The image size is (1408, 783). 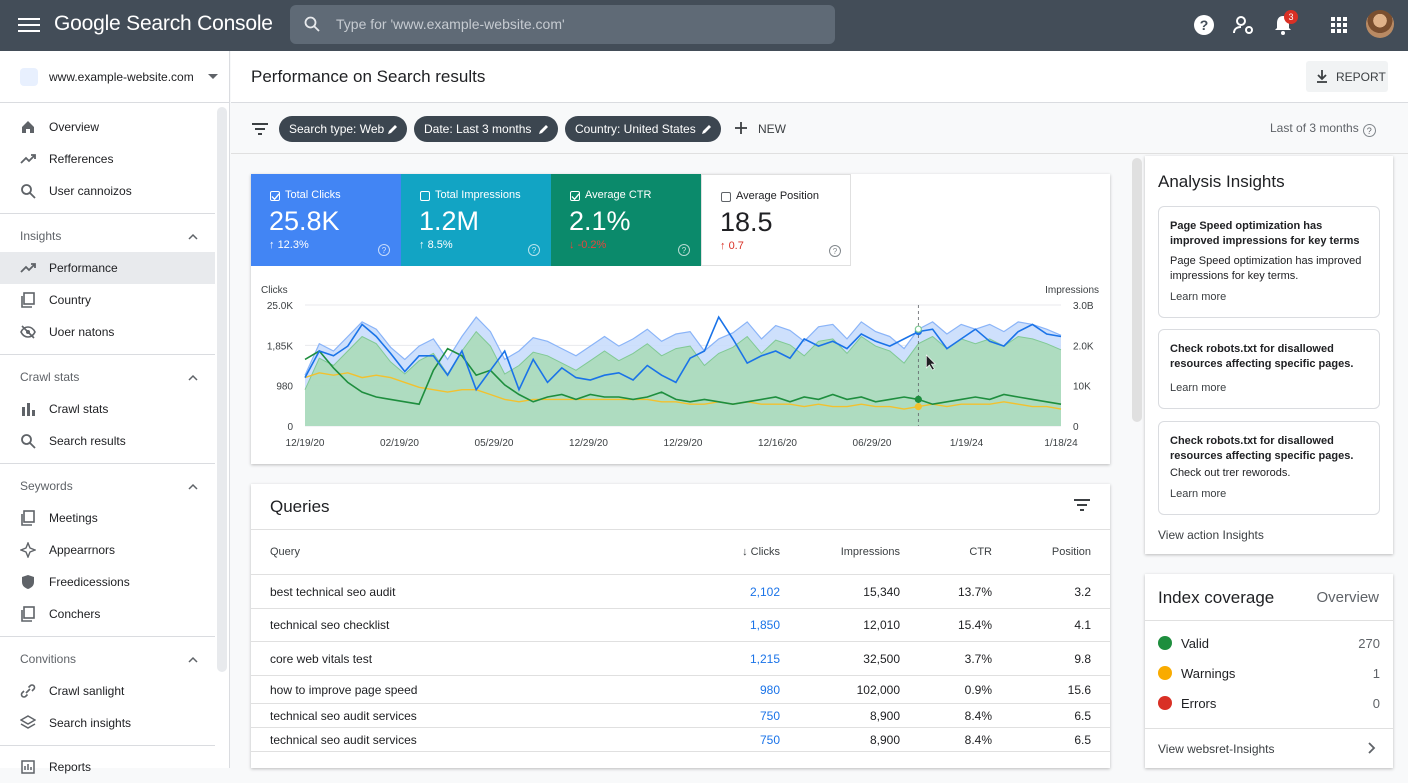 I want to click on coverage-overview-link: Overview, so click(x=1347, y=597).